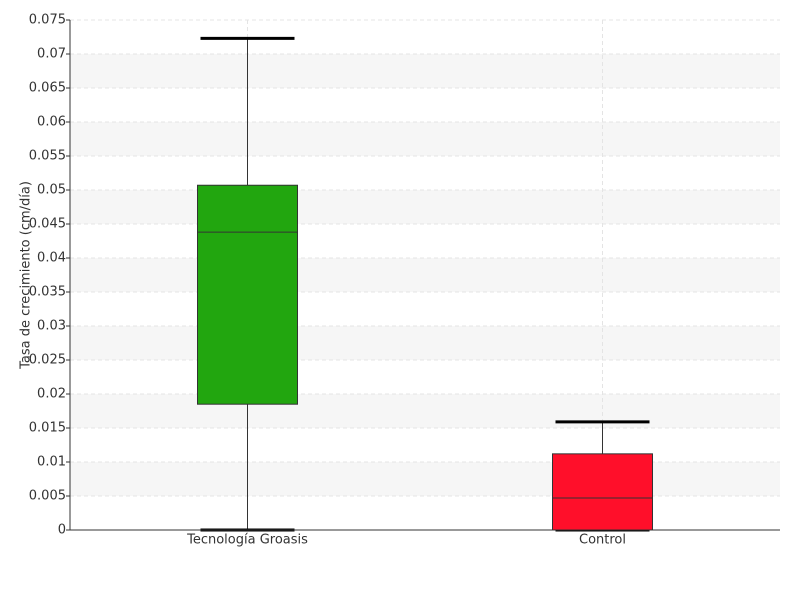 This screenshot has height=600, width=800. What do you see at coordinates (47, 360) in the screenshot?
I see `y-tick-label: 0.025` at bounding box center [47, 360].